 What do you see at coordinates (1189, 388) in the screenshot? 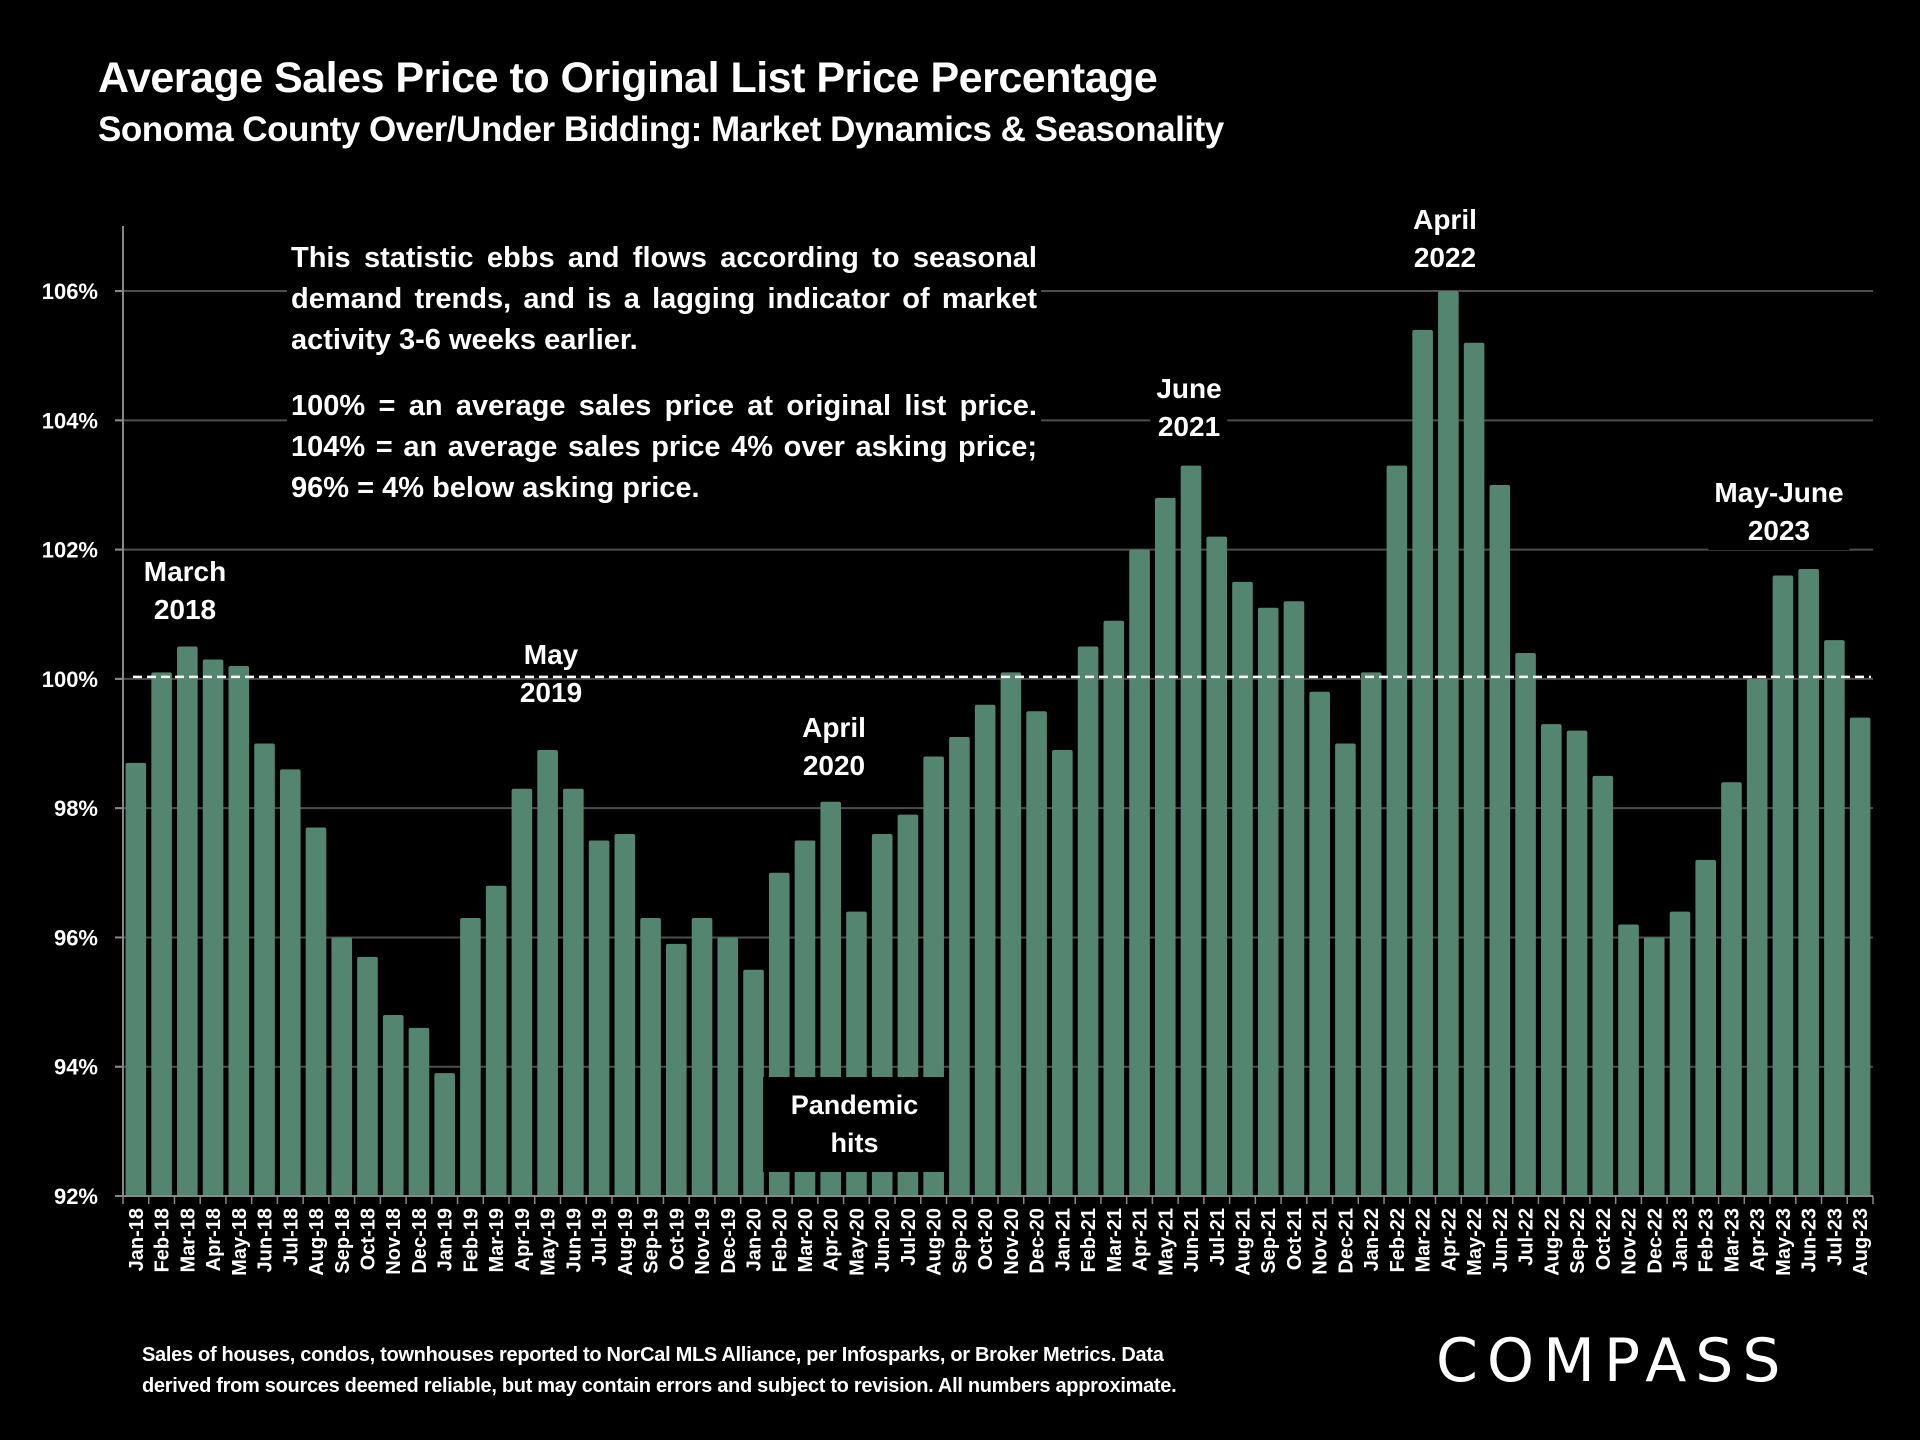
I see `annotation-line1: June` at bounding box center [1189, 388].